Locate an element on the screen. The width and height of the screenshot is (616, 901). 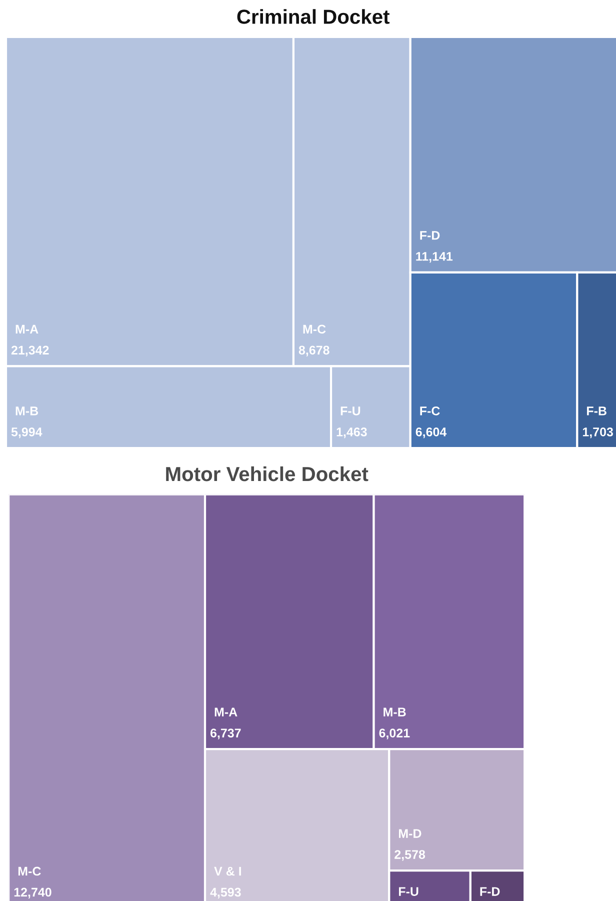
data-label: 21,342 is located at coordinates (30, 351).